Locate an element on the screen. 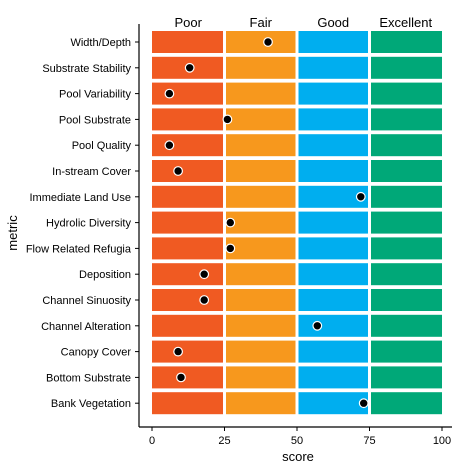 This screenshot has width=474, height=472. band-labels: Poor Fair Good Excellent is located at coordinates (304, 22).